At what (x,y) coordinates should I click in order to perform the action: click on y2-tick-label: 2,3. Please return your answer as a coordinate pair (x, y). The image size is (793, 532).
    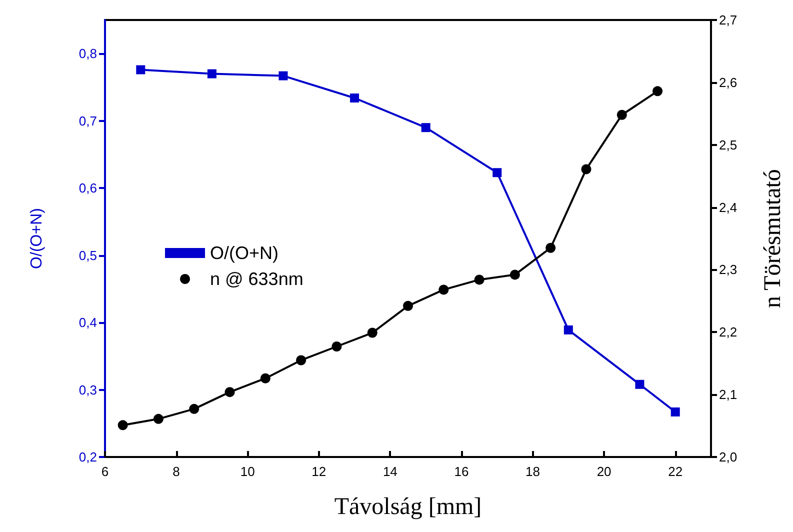
    Looking at the image, I should click on (728, 270).